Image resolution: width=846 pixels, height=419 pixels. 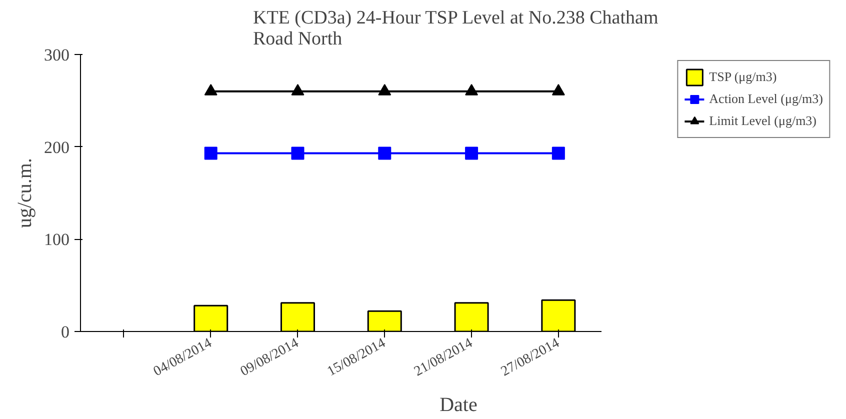 I want to click on legend-label: Limit Level (μg/m3), so click(x=763, y=121).